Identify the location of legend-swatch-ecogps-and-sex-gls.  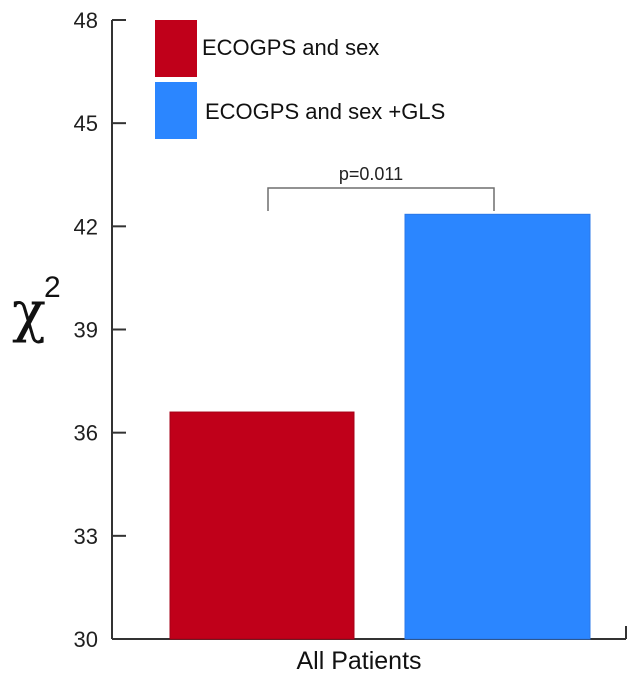
(176, 110).